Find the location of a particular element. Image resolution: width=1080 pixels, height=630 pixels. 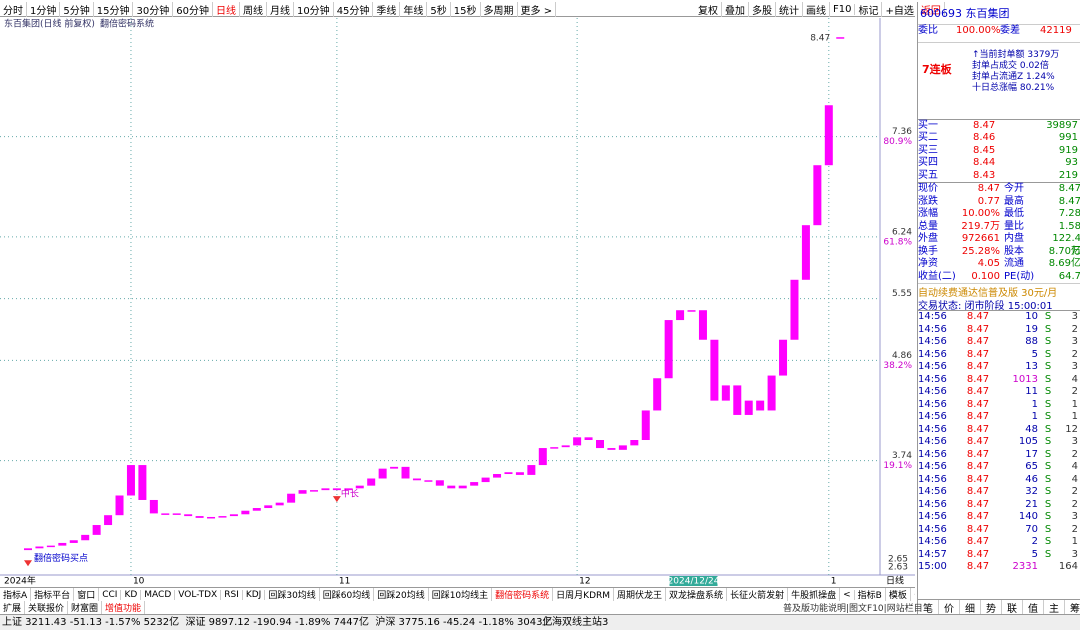

period-tab: 30分钟 is located at coordinates (153, 9).